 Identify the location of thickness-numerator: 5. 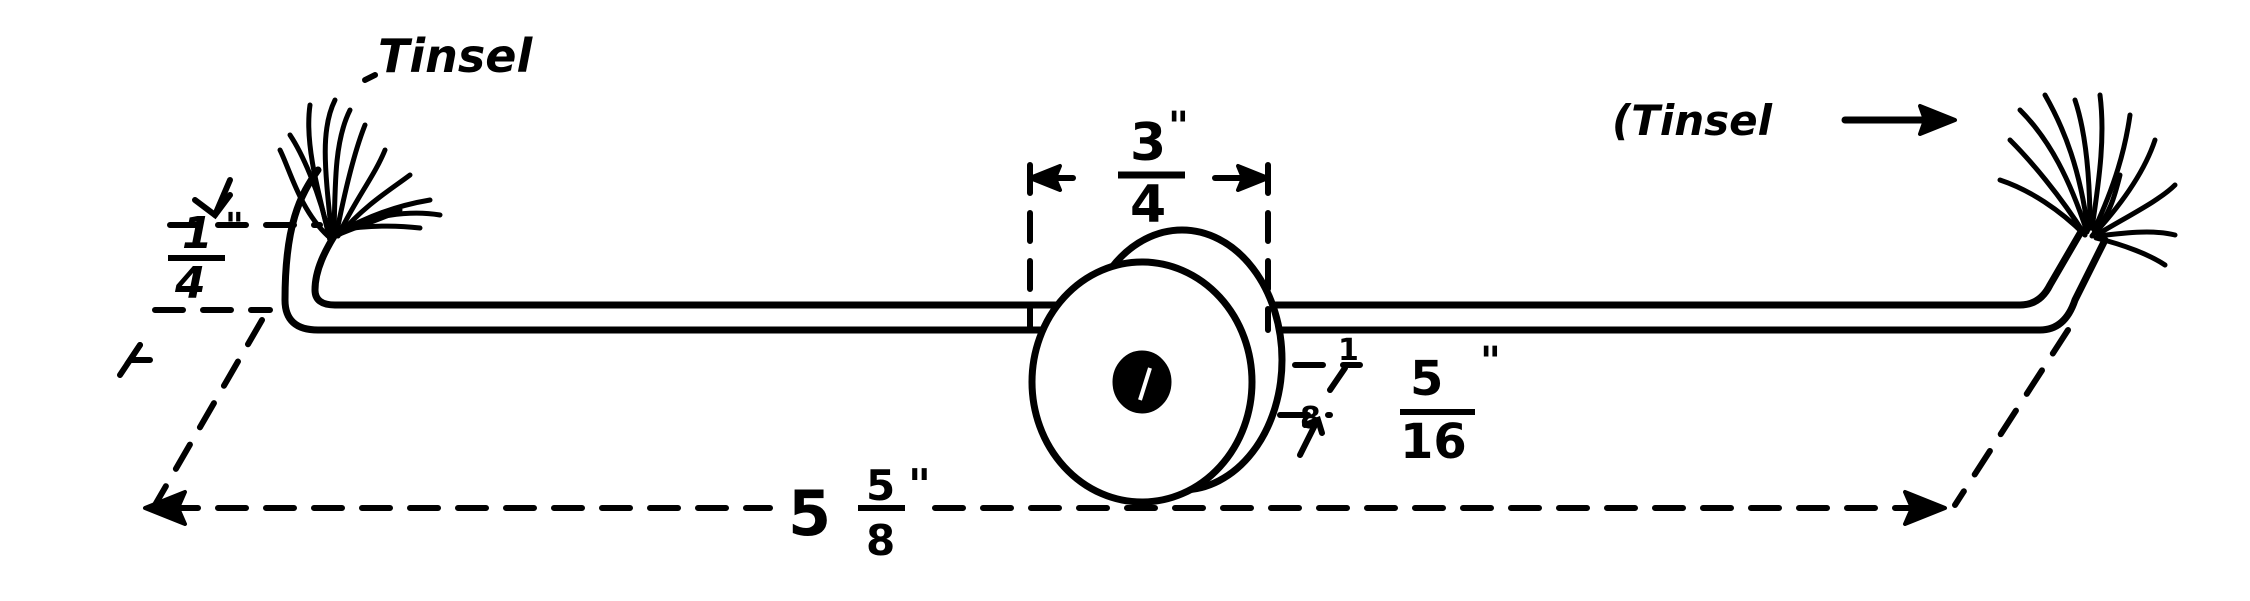
(1426, 379).